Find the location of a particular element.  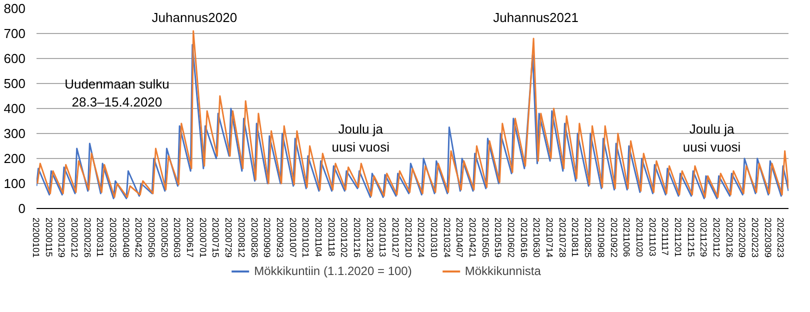

annotation: Juhannus2021 is located at coordinates (535, 17).